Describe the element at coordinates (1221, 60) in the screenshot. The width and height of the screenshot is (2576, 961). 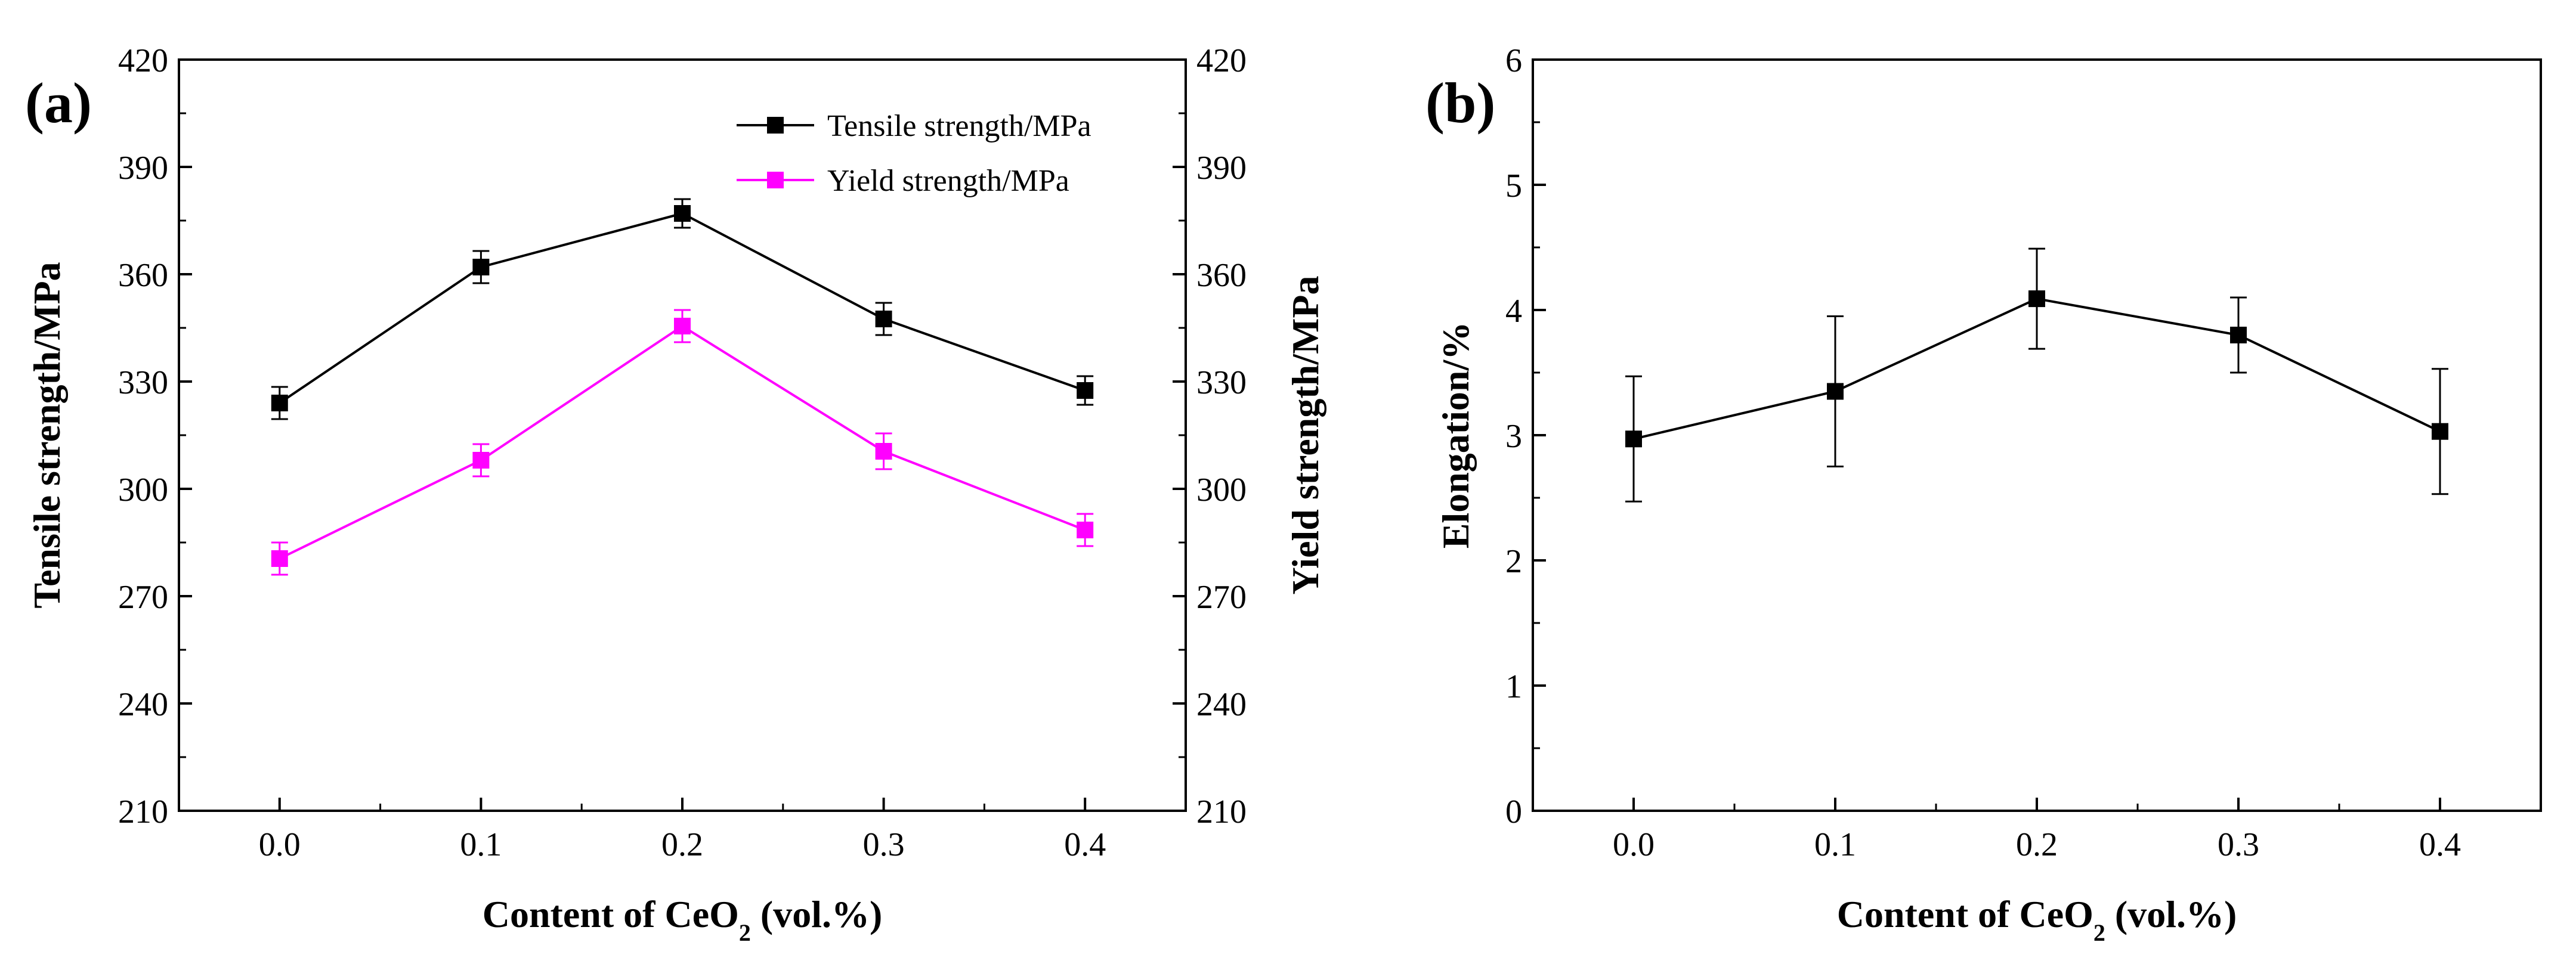
I see `panel-a-y2-tick-label: 420` at that location.